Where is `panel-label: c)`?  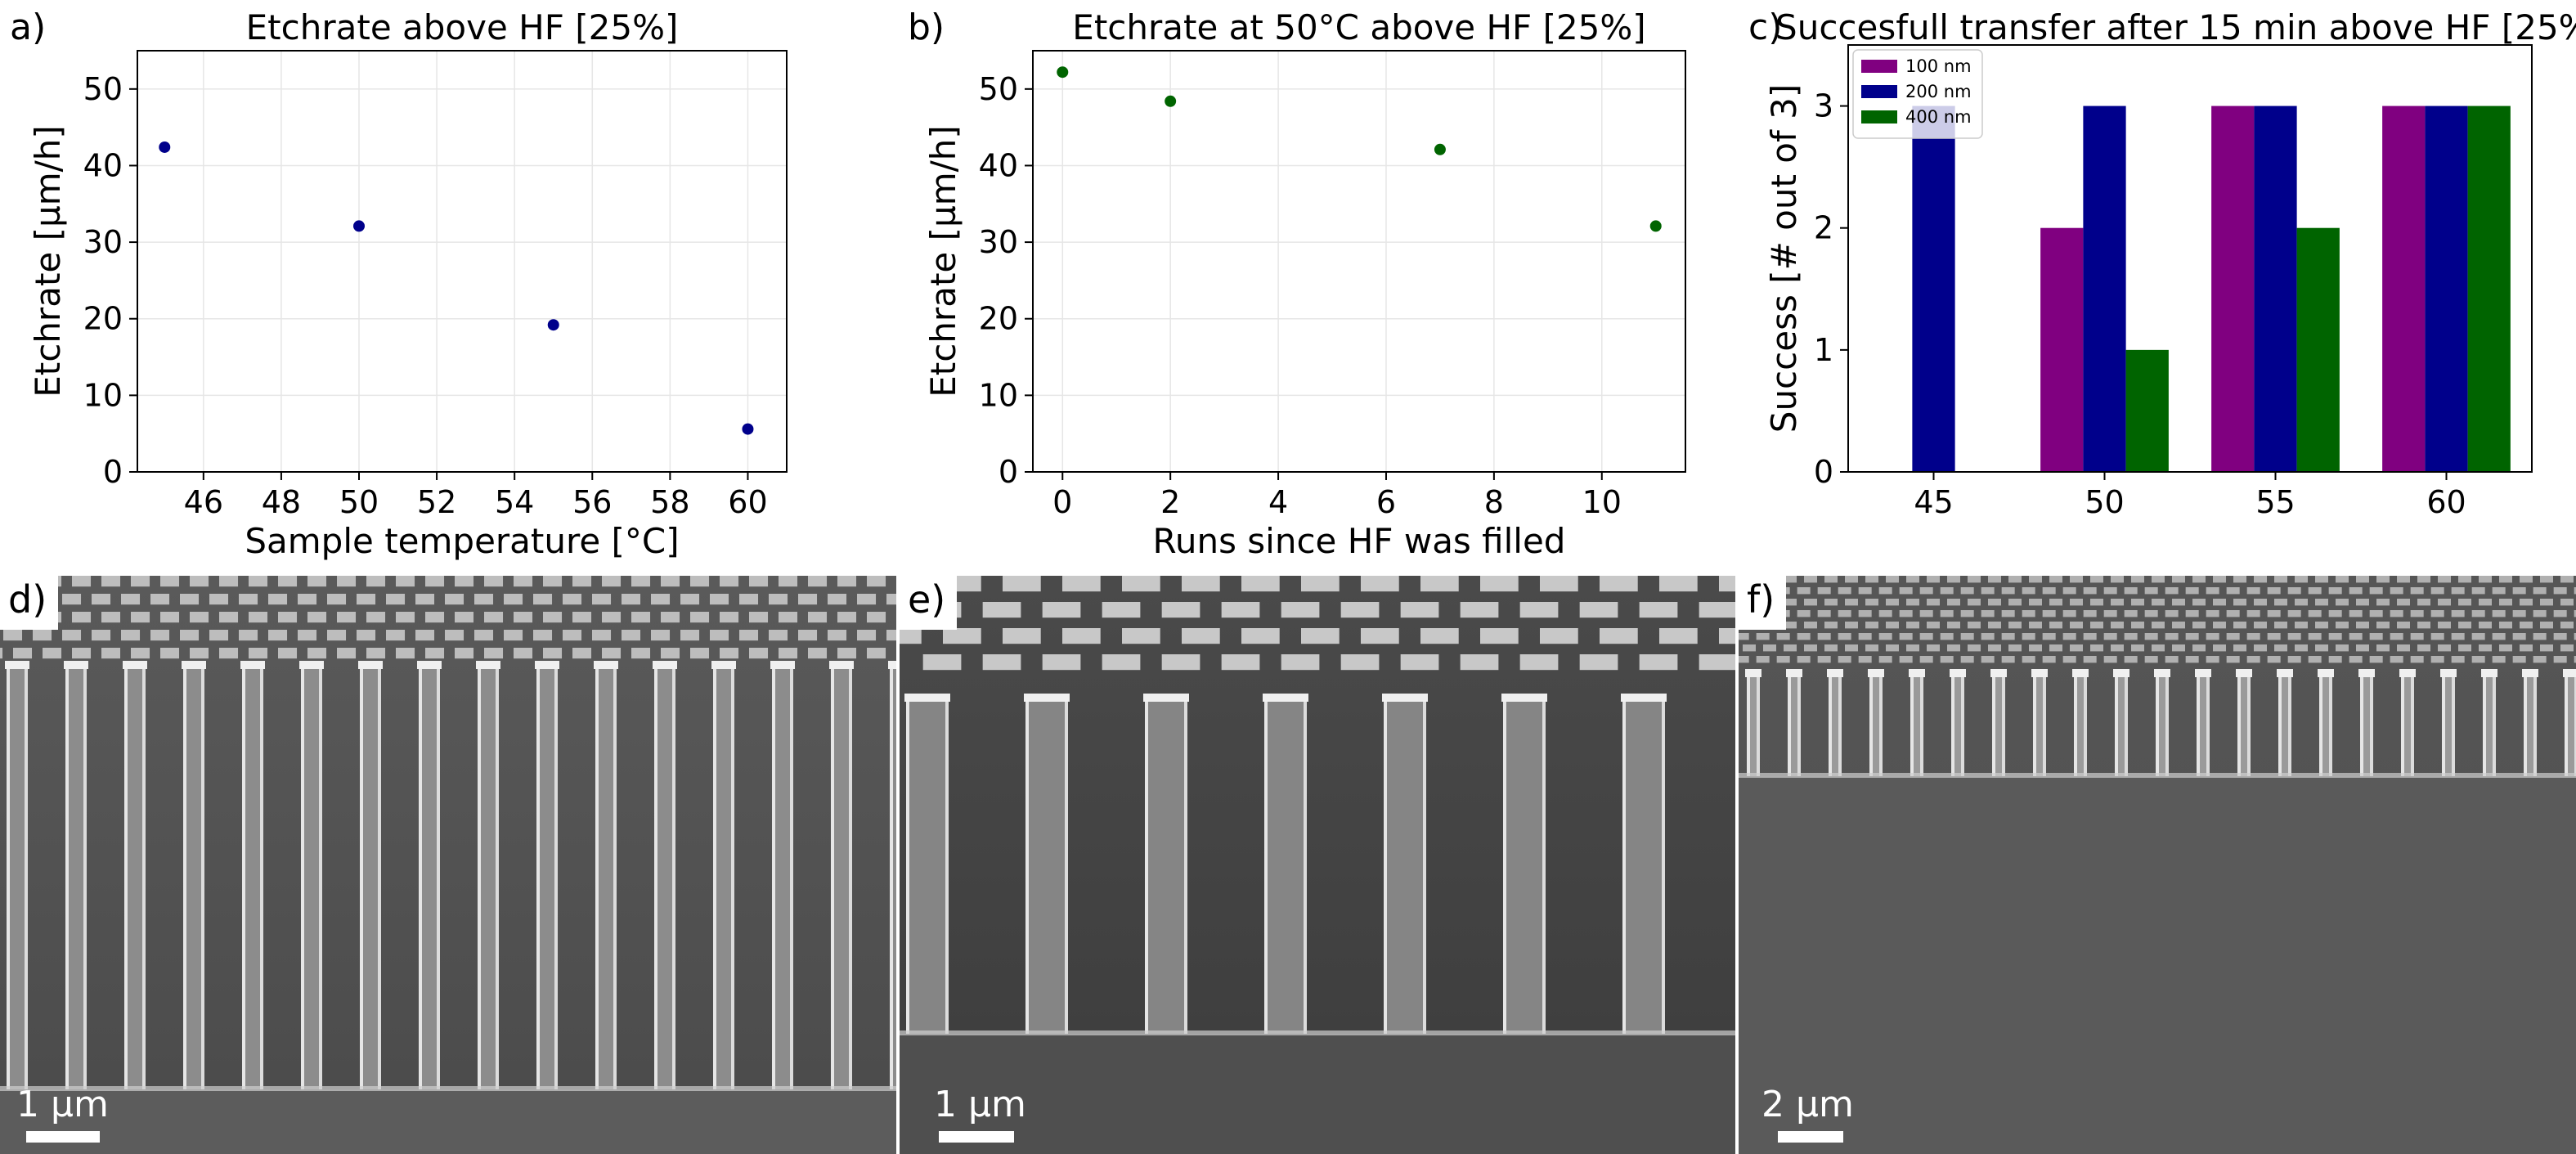 panel-label: c) is located at coordinates (1765, 27).